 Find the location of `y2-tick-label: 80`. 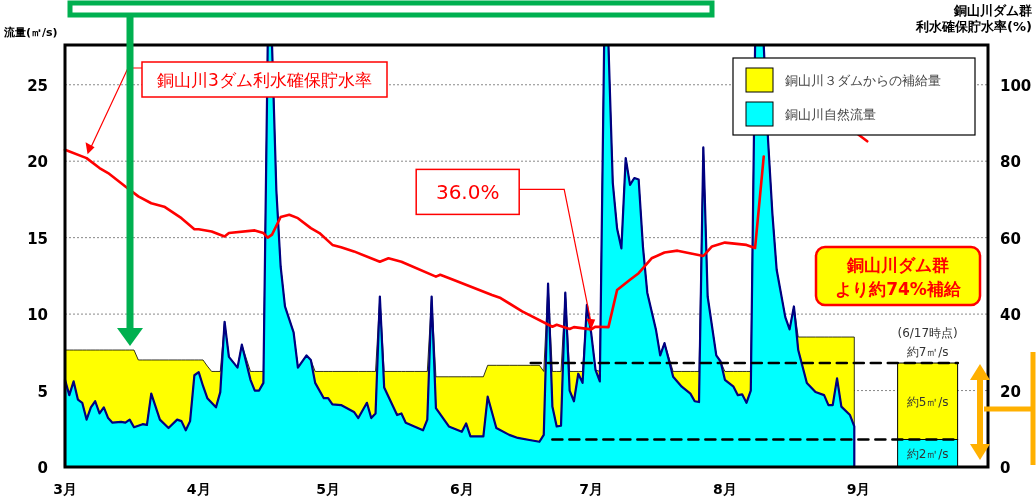

y2-tick-label: 80 is located at coordinates (1010, 162).